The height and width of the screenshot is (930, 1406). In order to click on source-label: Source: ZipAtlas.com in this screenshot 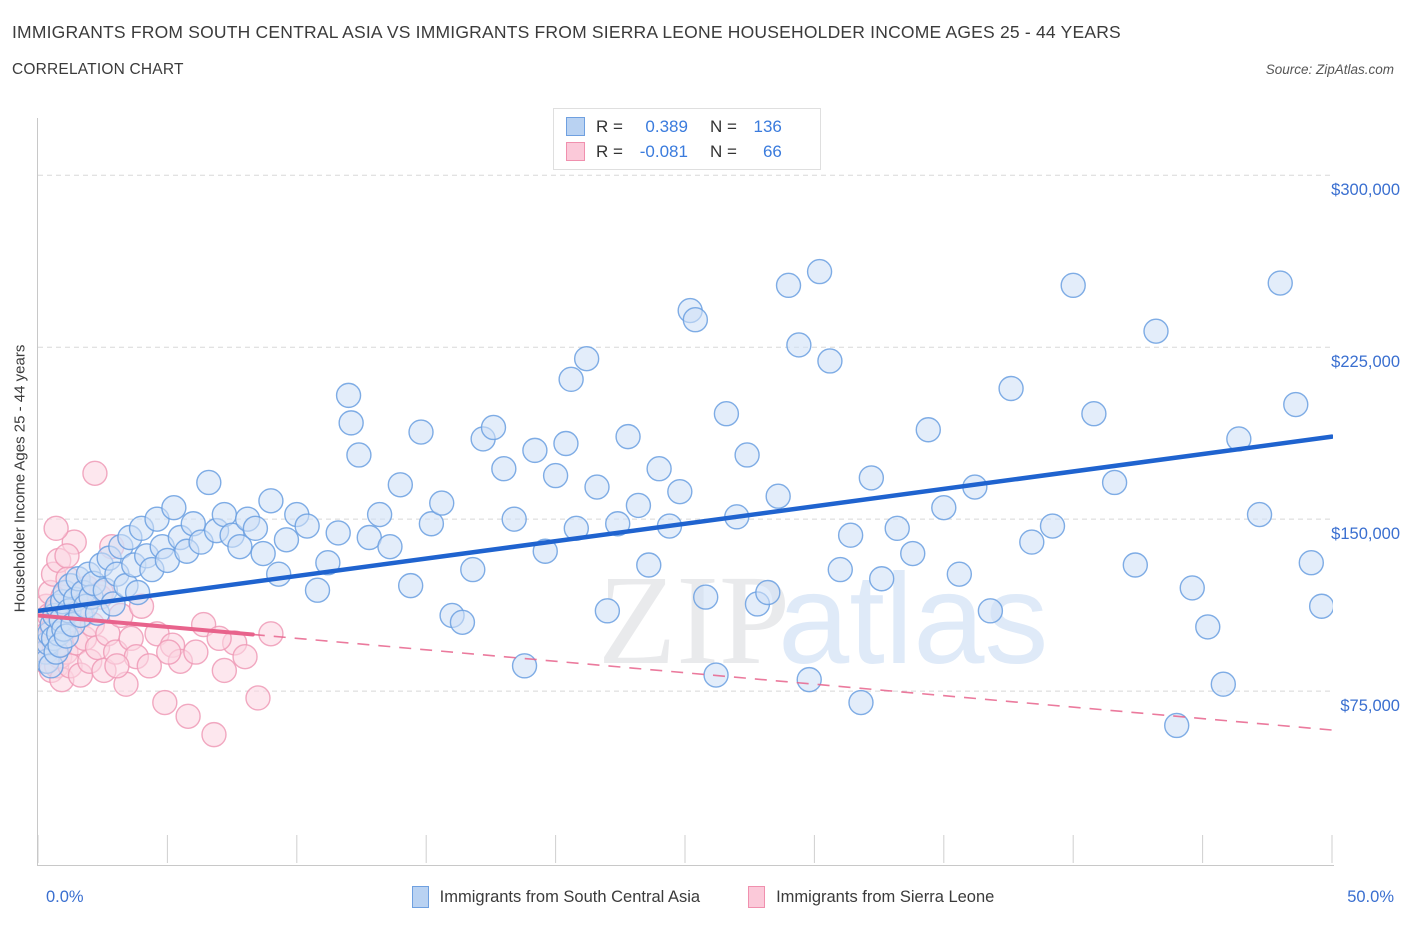, I will do `click(1329, 69)`.